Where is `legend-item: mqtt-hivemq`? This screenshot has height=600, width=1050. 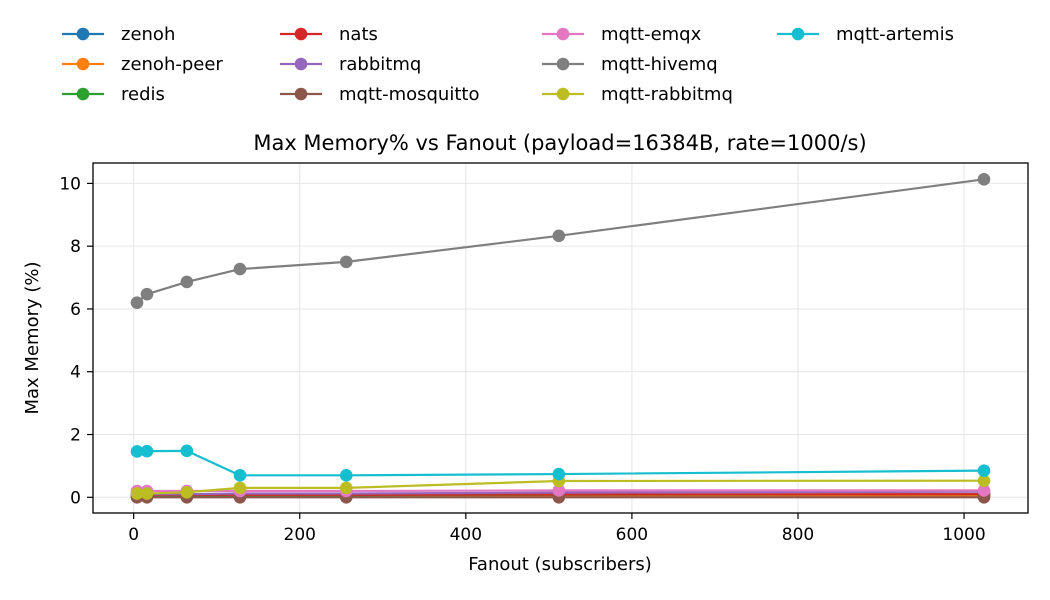
legend-item: mqtt-hivemq is located at coordinates (630, 64).